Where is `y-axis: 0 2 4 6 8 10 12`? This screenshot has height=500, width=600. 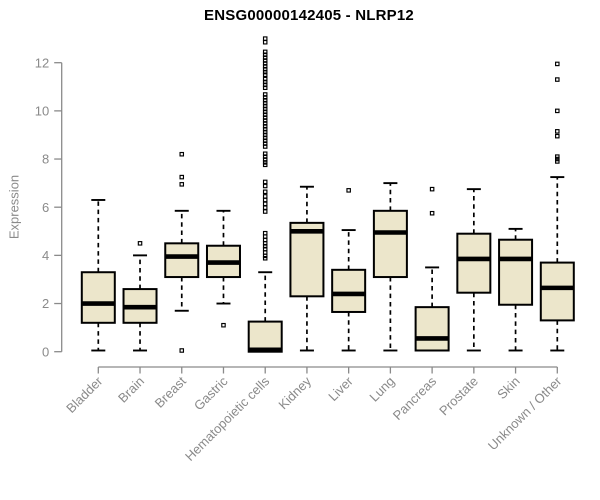 y-axis: 0 2 4 6 8 10 12 is located at coordinates (49, 207).